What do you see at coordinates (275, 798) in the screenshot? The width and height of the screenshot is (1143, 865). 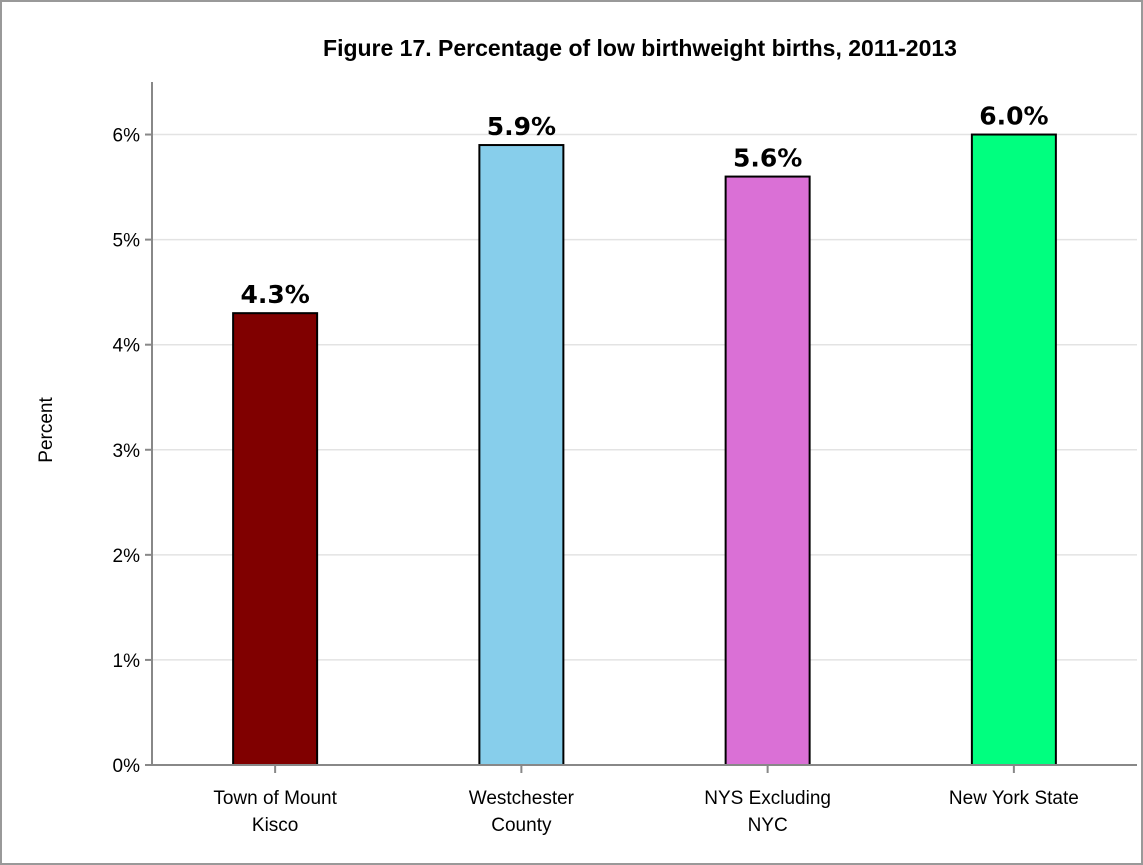 I see `x-tick-label: Town of Mount` at bounding box center [275, 798].